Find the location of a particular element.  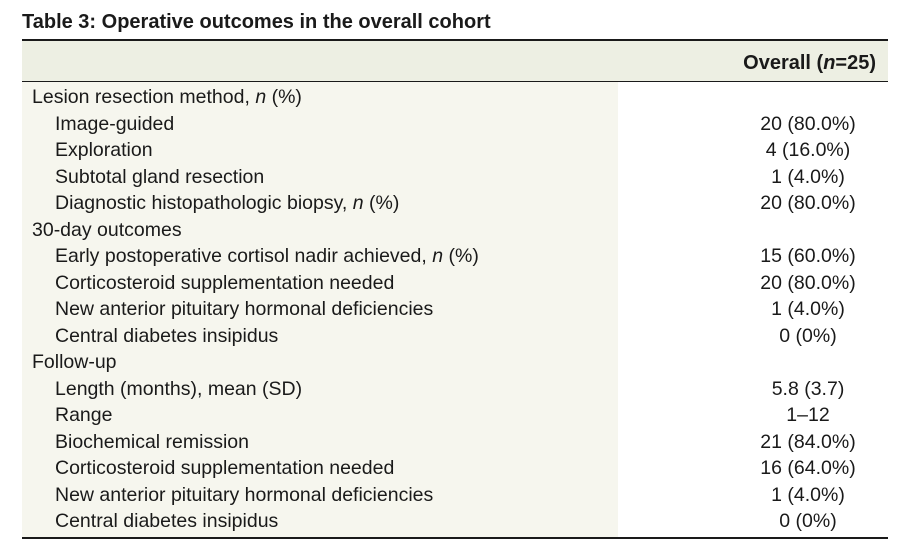

row-label: Range is located at coordinates (83, 415).